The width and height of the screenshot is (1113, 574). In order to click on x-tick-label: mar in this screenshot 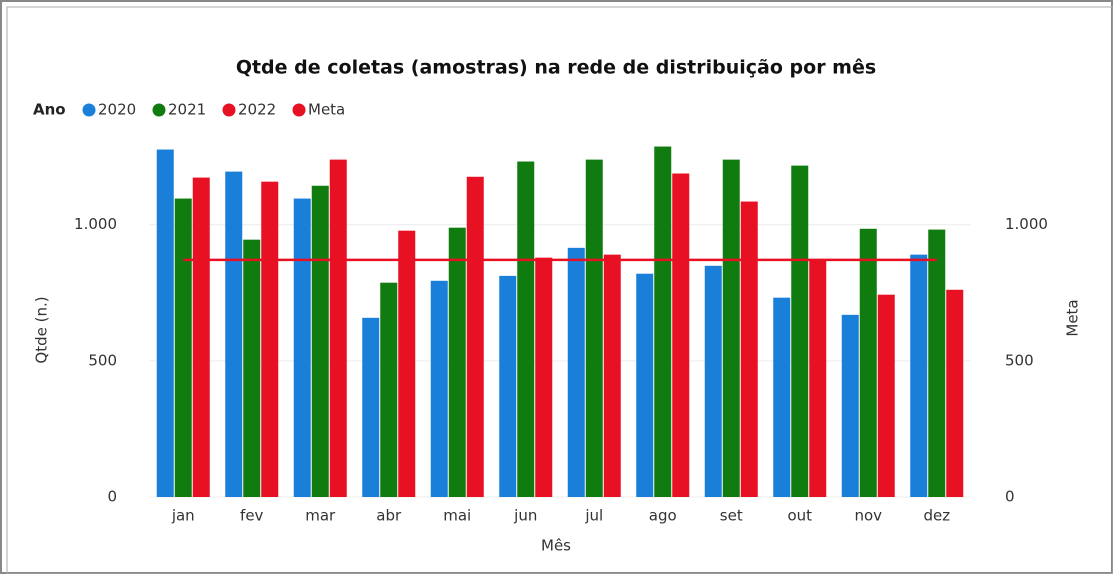, I will do `click(320, 516)`.